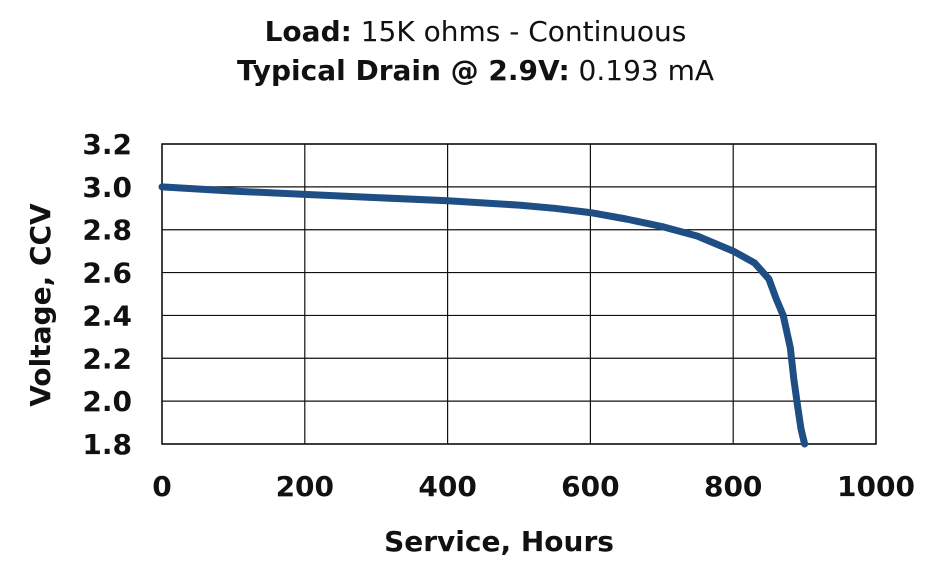 The image size is (951, 565). Describe the element at coordinates (107, 187) in the screenshot. I see `y-tick-label: 3.0` at that location.